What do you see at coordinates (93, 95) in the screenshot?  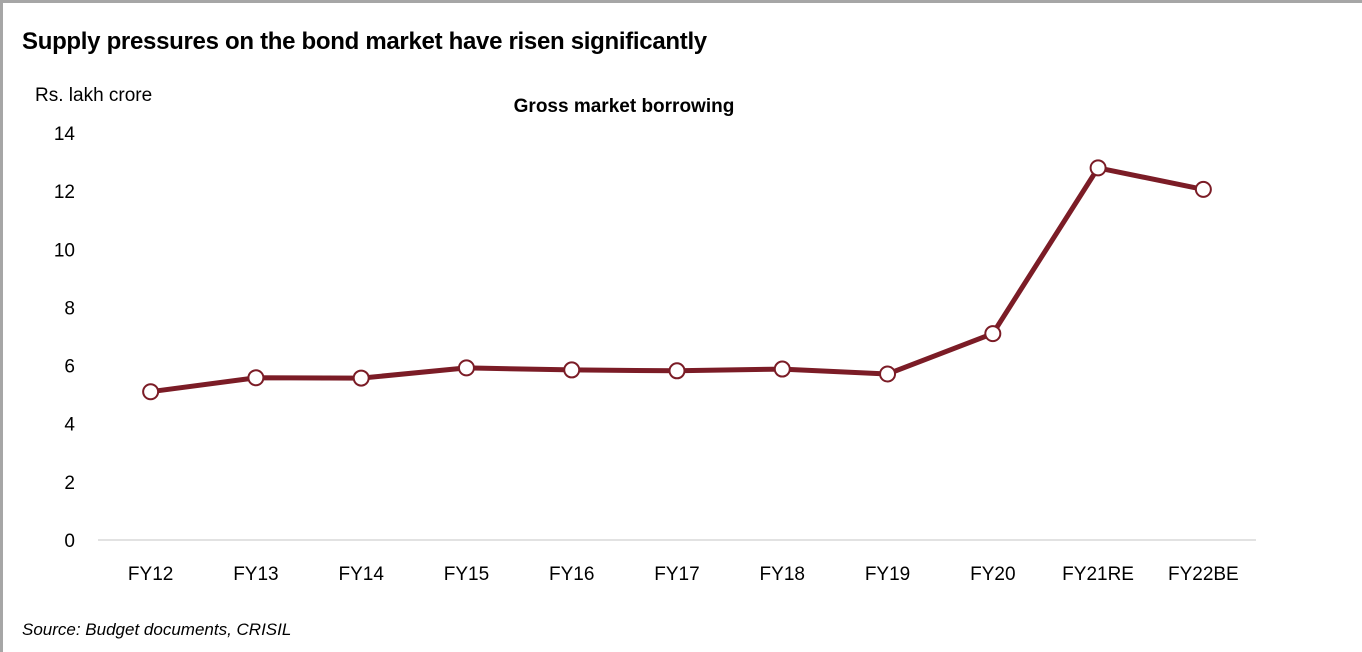 I see `y-axis-label: Rs. lakh crore` at bounding box center [93, 95].